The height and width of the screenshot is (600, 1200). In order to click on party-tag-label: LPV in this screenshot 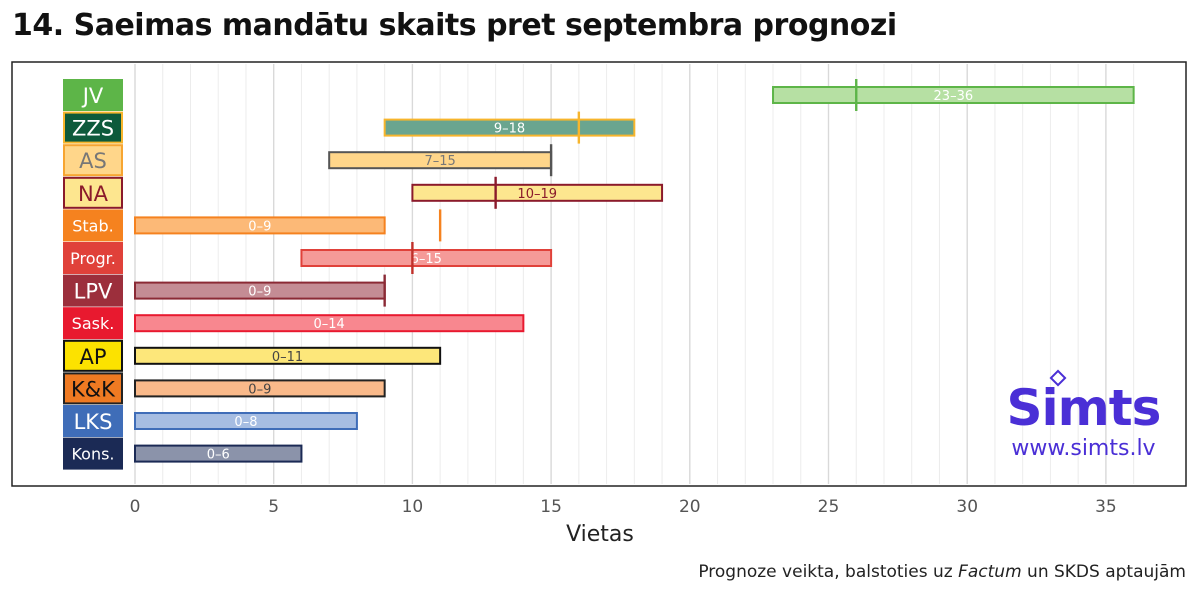, I will do `click(93, 292)`.